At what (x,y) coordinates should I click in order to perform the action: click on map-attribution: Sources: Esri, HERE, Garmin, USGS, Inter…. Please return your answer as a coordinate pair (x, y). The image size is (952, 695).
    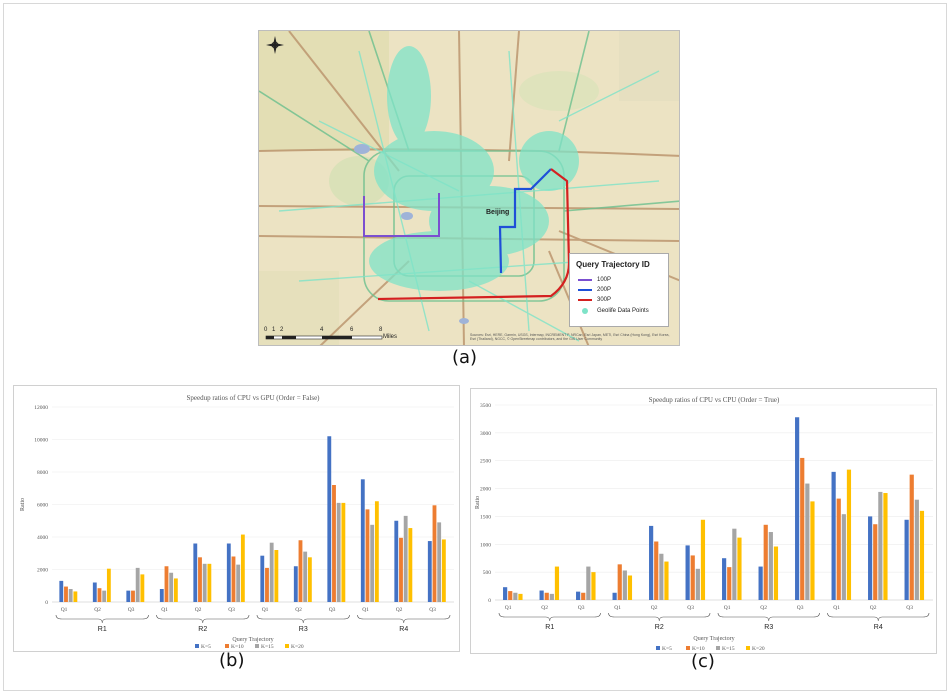
    Looking at the image, I should click on (570, 337).